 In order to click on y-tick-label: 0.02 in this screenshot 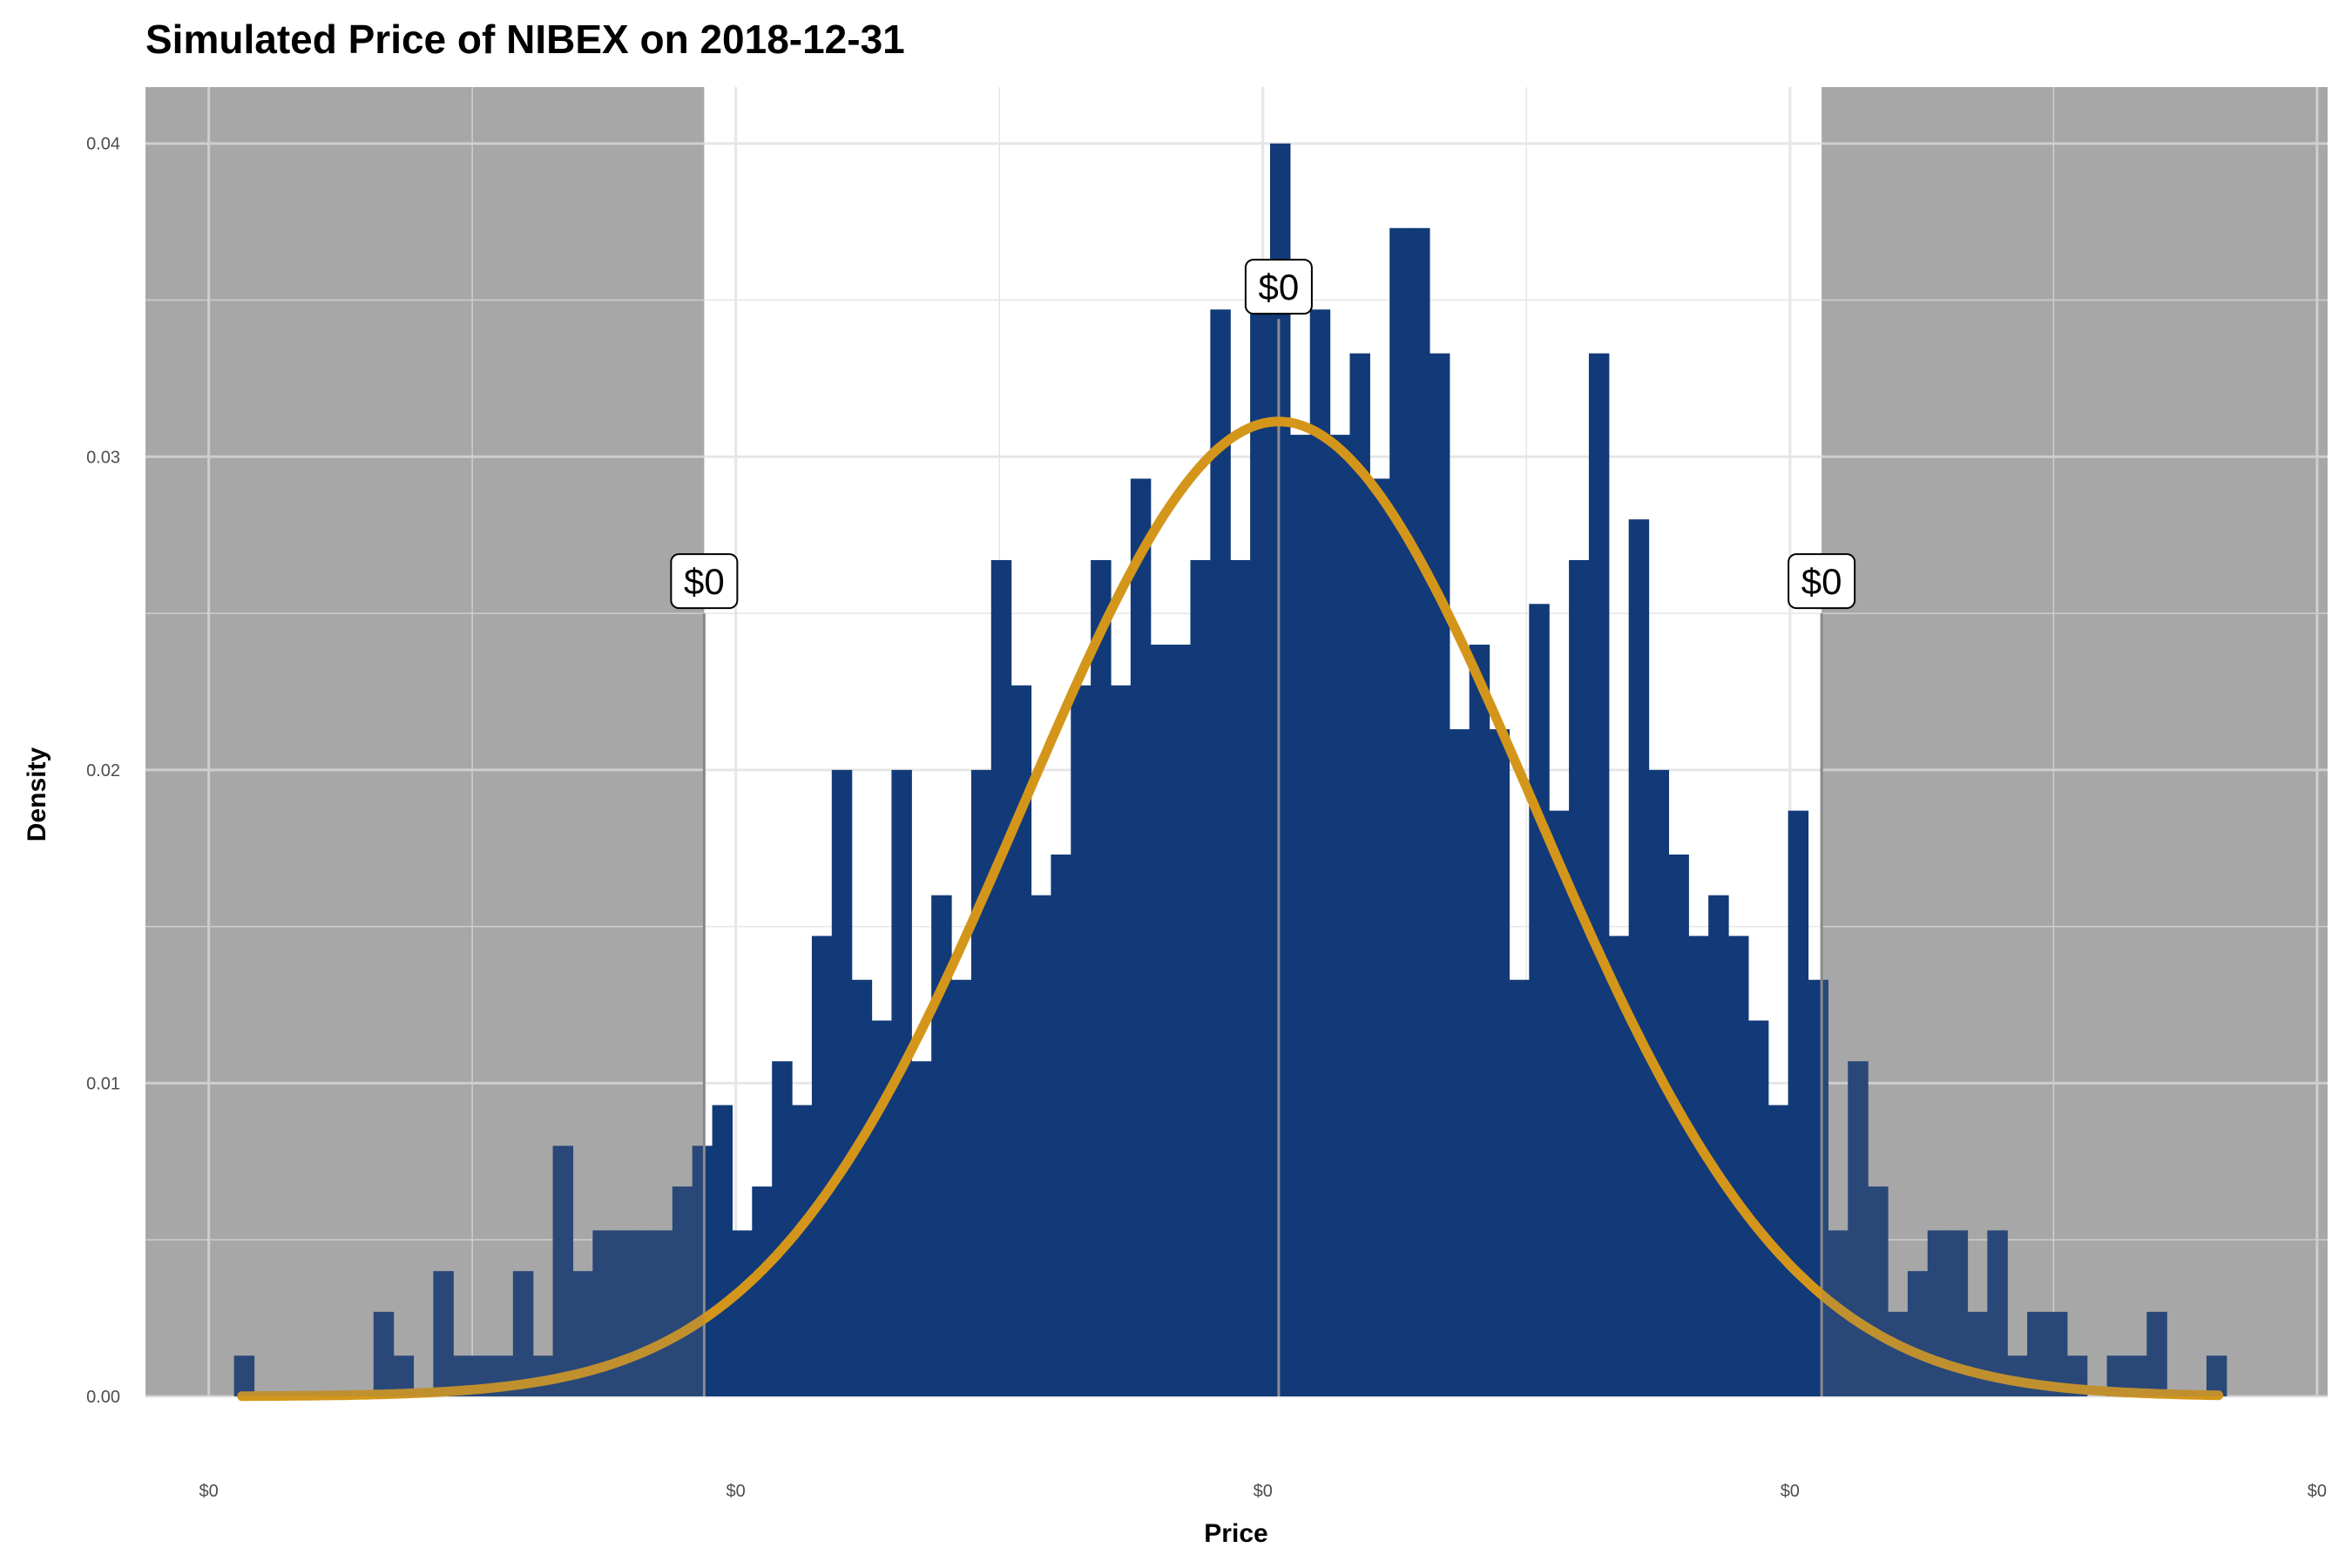, I will do `click(103, 771)`.